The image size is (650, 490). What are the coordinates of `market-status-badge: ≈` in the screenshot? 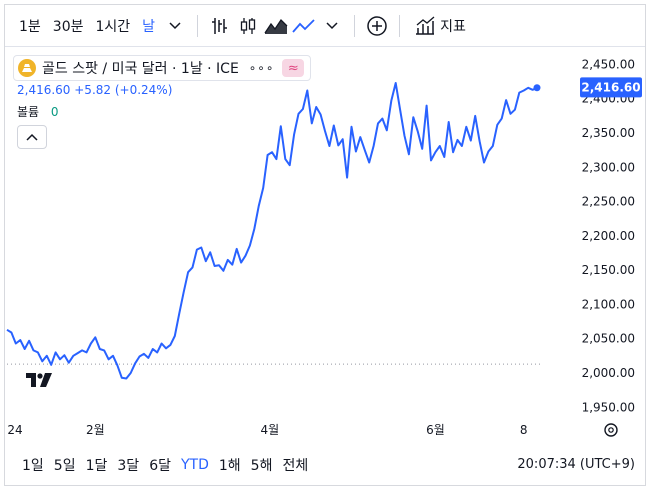 It's located at (293, 68).